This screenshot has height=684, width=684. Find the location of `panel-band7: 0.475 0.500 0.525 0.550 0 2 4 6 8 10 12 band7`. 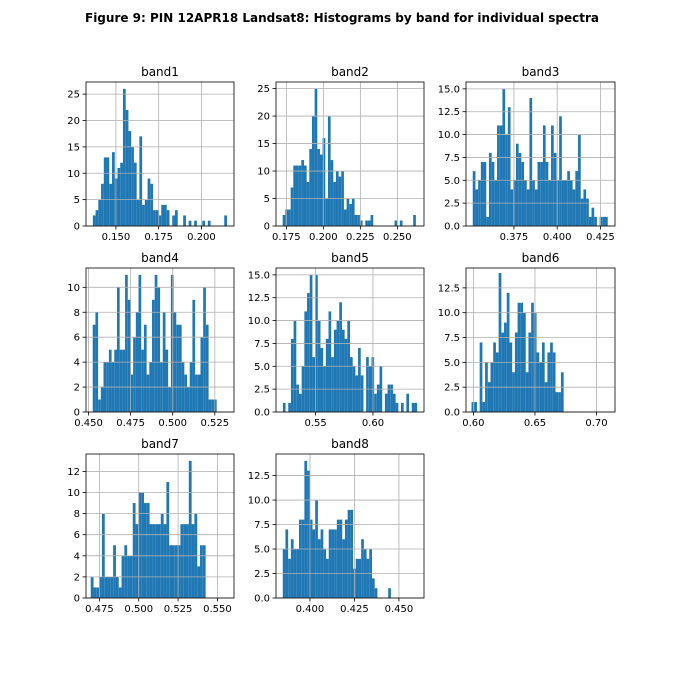

panel-band7: 0.475 0.500 0.525 0.550 0 2 4 6 8 10 12 band7 is located at coordinates (151, 526).